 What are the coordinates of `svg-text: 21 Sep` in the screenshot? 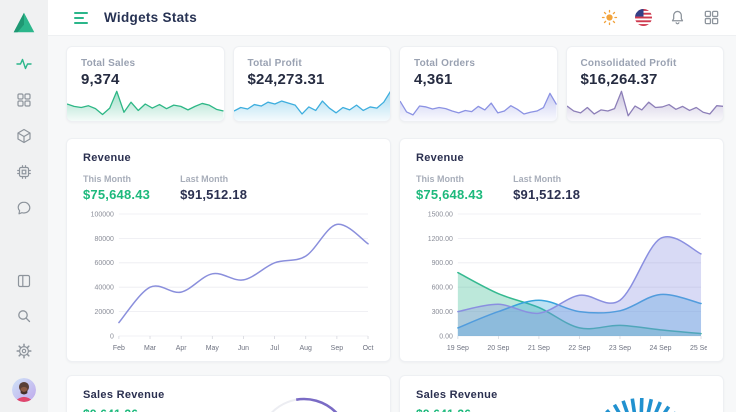 It's located at (539, 348).